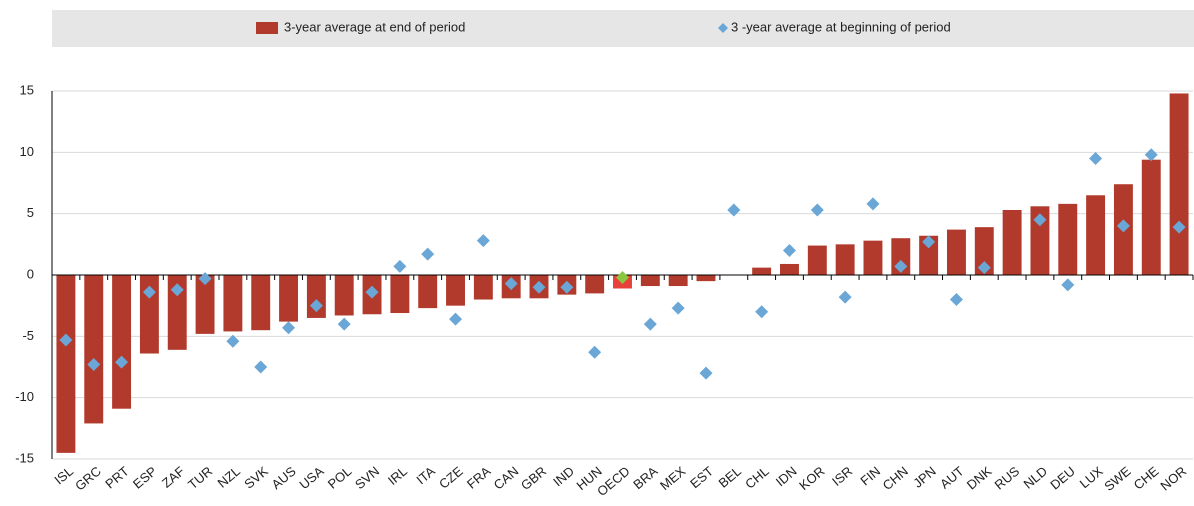 The height and width of the screenshot is (506, 1194). Describe the element at coordinates (229, 476) in the screenshot. I see `x-tick-label: NZL` at that location.